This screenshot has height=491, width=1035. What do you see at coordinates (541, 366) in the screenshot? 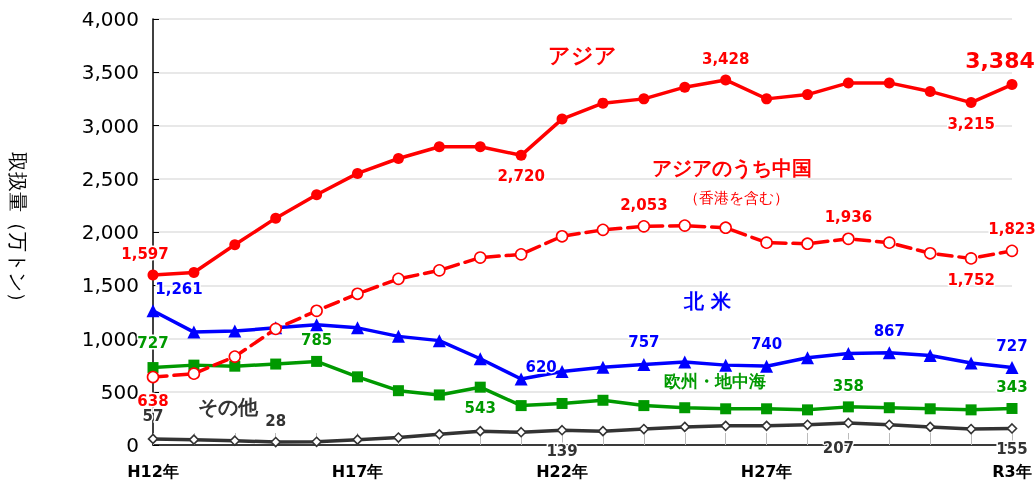
I see `data-label: 620` at bounding box center [541, 366].